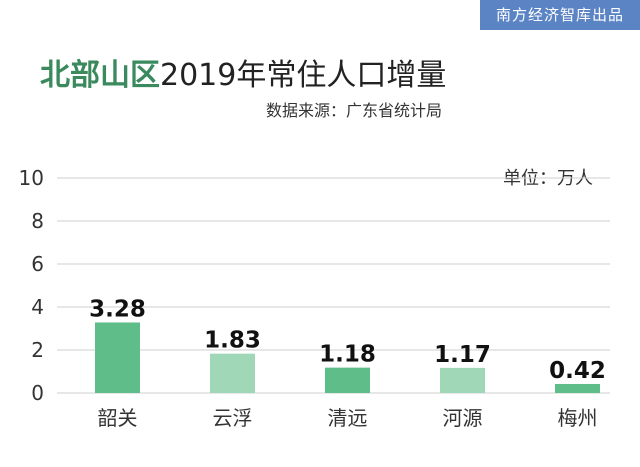 The width and height of the screenshot is (640, 467). What do you see at coordinates (232, 341) in the screenshot?
I see `value-label: 1.83` at bounding box center [232, 341].